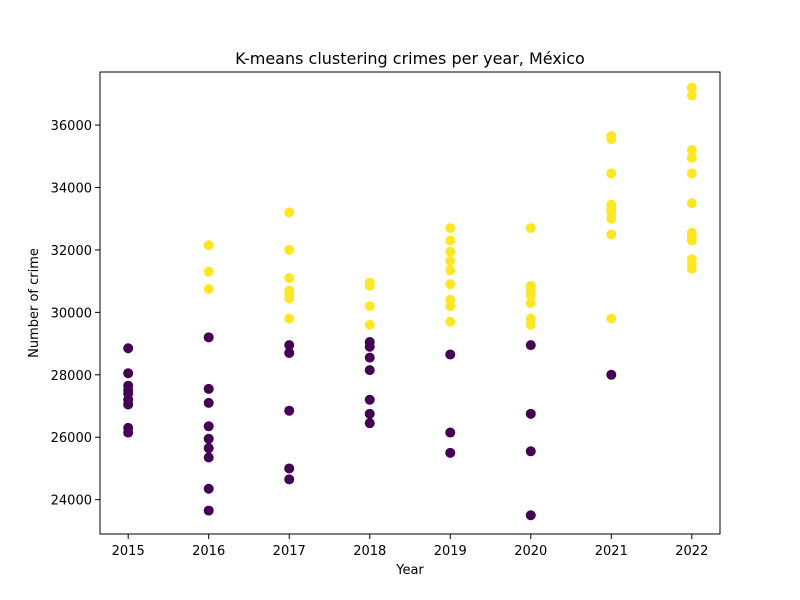  What do you see at coordinates (530, 551) in the screenshot?
I see `x-tick-label: 2020` at bounding box center [530, 551].